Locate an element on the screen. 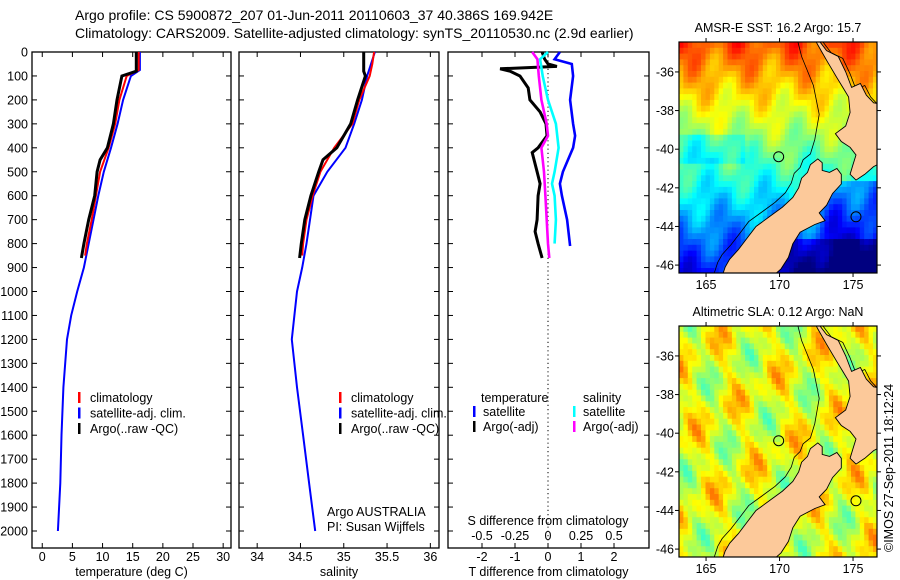 The height and width of the screenshot is (580, 900). y-tick-label: 1600 is located at coordinates (14, 436).